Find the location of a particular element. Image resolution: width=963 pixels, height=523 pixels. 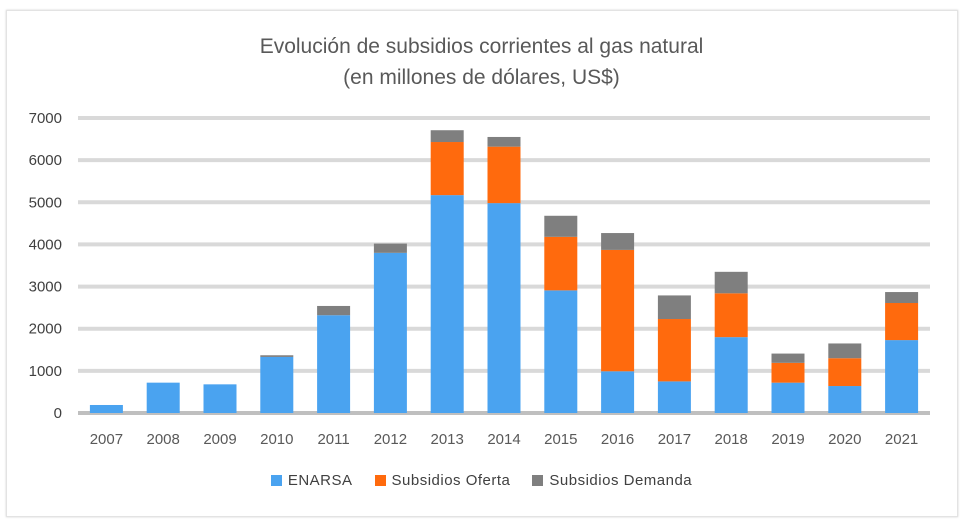

x-tick-label: 2016 is located at coordinates (617, 439).